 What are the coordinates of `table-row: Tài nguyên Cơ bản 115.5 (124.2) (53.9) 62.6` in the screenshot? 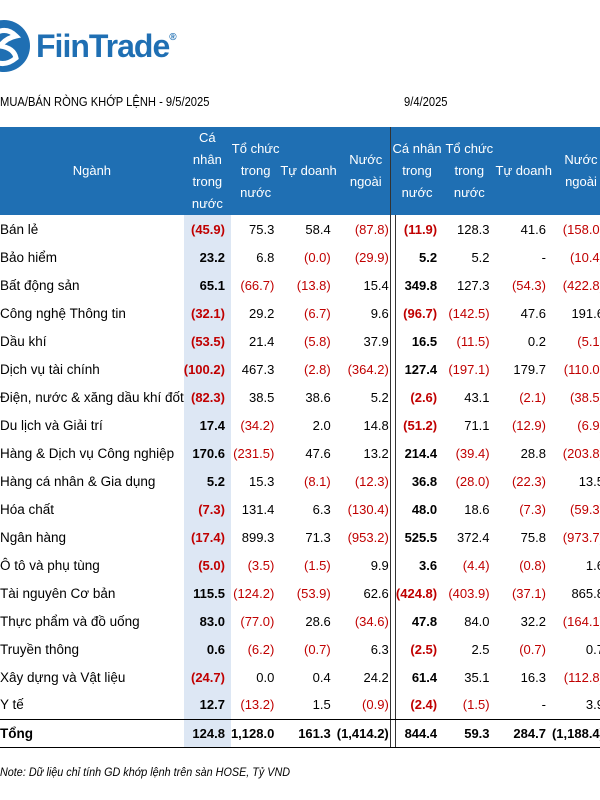 It's located at (197, 593).